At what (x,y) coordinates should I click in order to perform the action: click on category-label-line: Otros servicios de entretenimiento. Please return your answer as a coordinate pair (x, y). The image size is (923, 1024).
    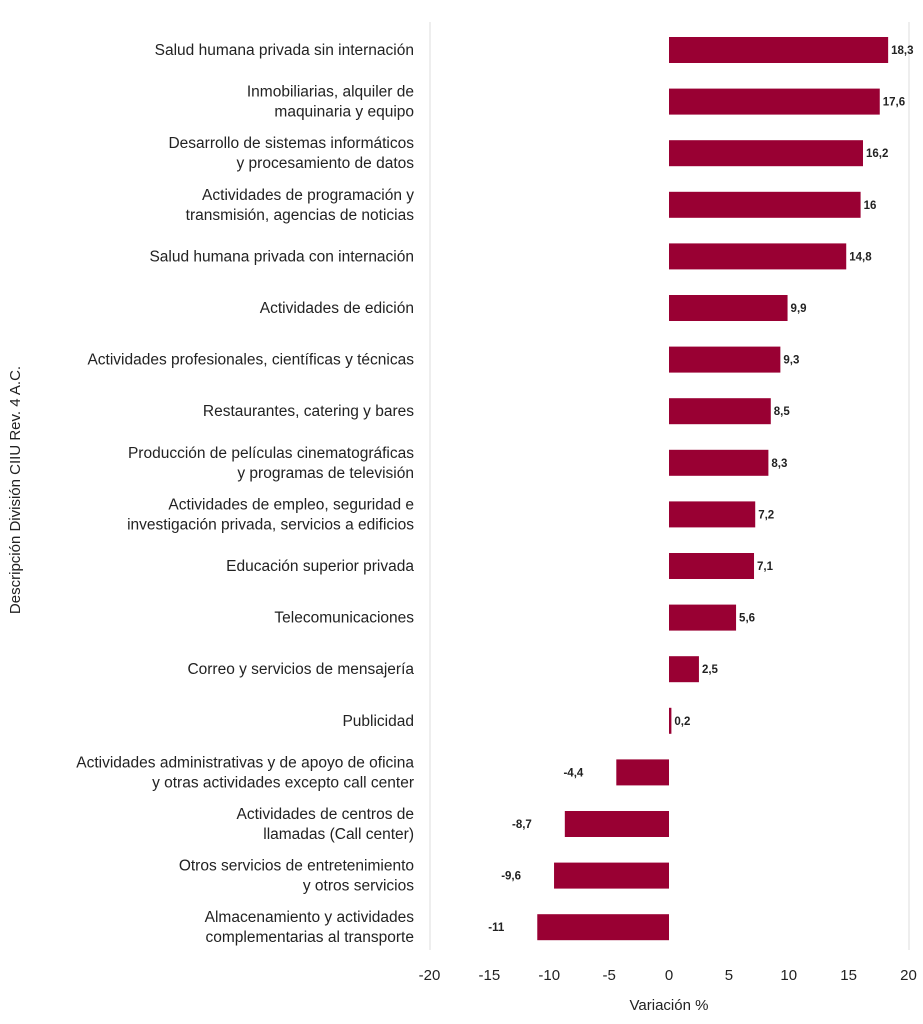
    Looking at the image, I should click on (296, 866).